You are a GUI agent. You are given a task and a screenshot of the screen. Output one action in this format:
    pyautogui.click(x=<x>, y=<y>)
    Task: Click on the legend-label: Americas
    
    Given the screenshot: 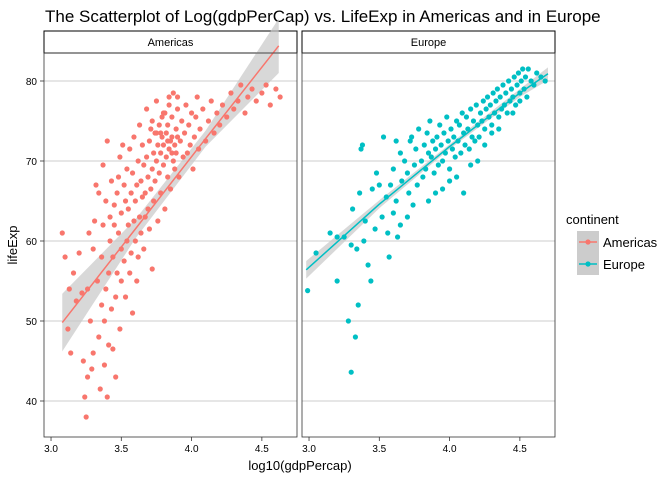 What is the action you would take?
    pyautogui.click(x=630, y=242)
    